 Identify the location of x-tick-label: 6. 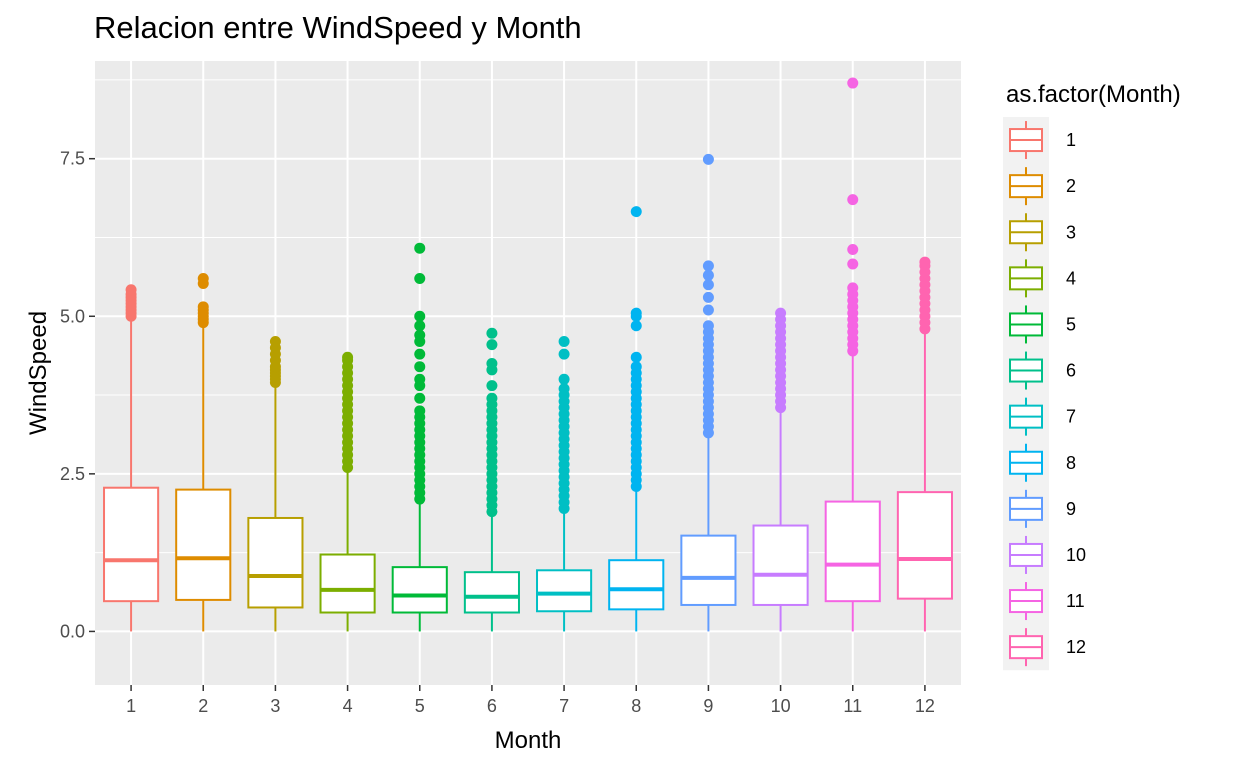
(492, 706).